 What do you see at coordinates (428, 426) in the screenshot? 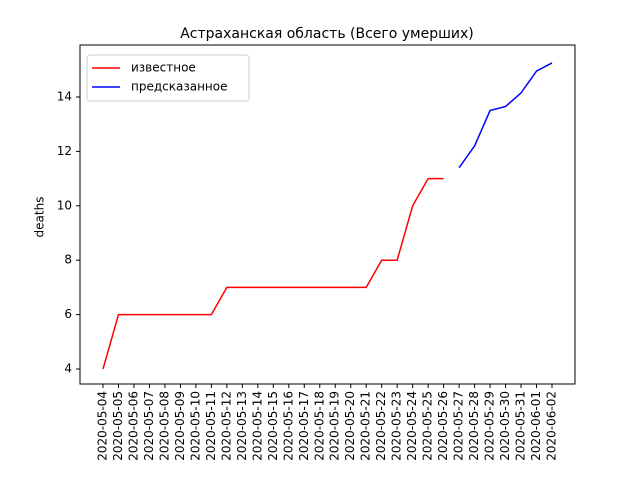
I see `x-tick-label: 2020-05-25` at bounding box center [428, 426].